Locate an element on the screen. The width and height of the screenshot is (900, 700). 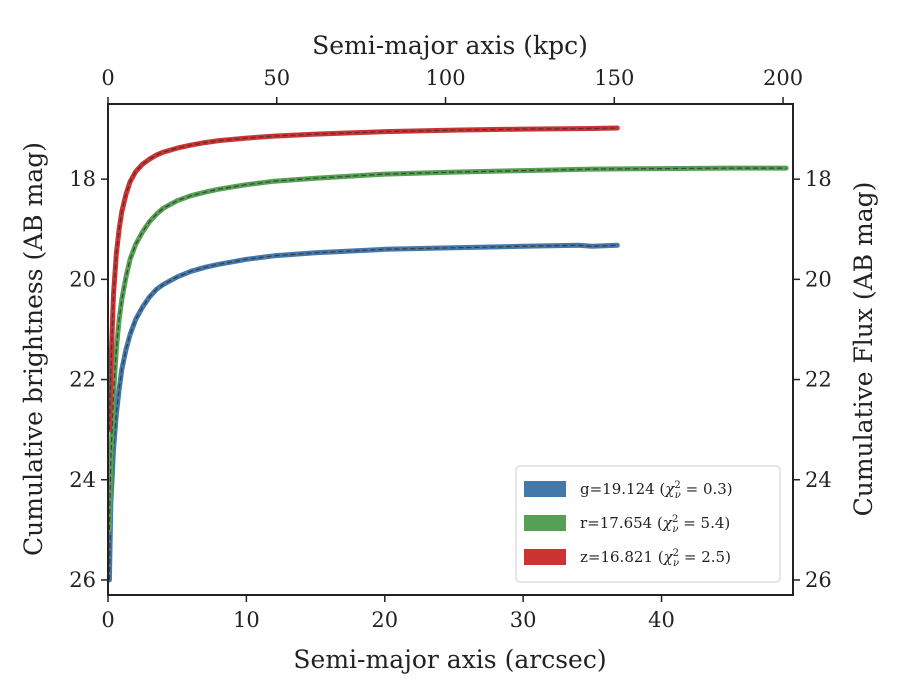
y-tick-label-right: 26 is located at coordinates (818, 580).